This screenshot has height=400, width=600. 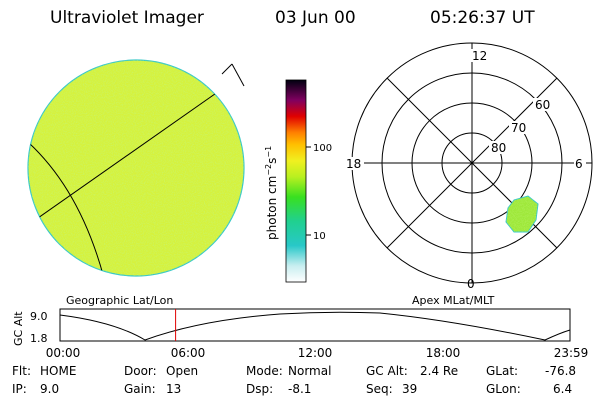 I want to click on mlat-label-60: 60, so click(x=542, y=105).